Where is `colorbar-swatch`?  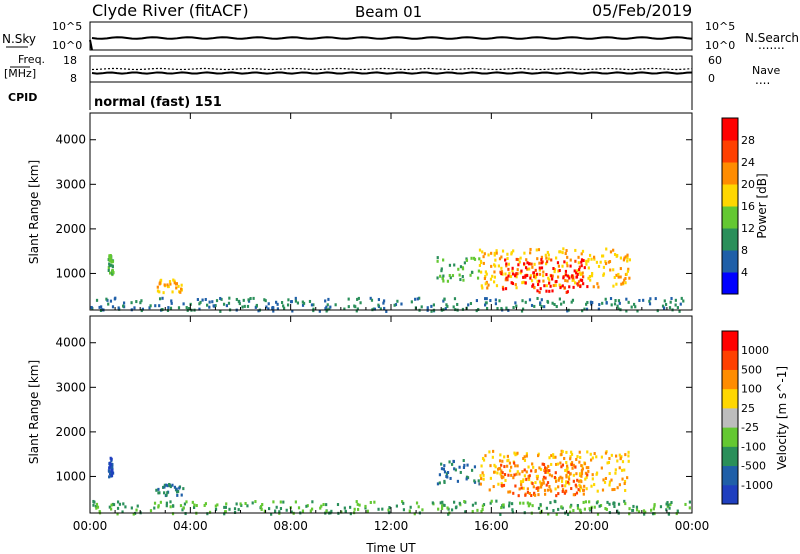
colorbar-swatch is located at coordinates (730, 217).